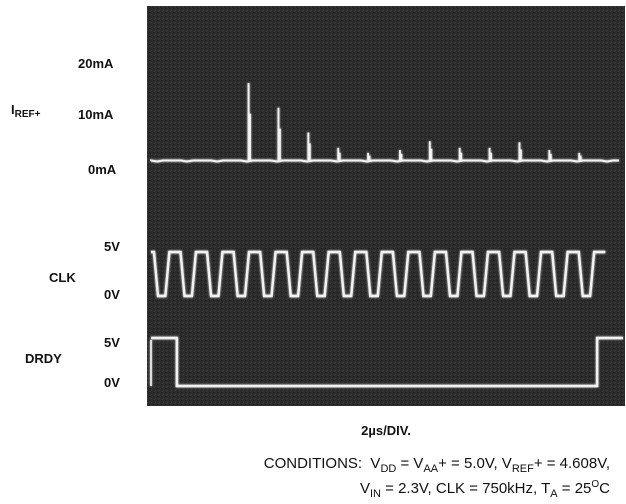 This screenshot has width=626, height=504. I want to click on conditions-text-1: VDD = VAA+ = 5.0V, VREF+ = 4.608V,, so click(490, 465).